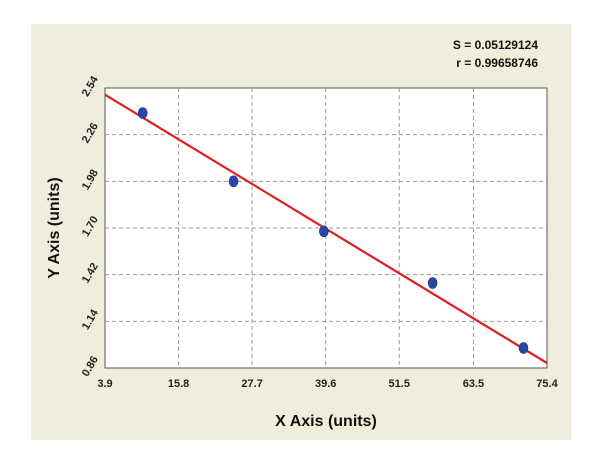 The image size is (600, 468). What do you see at coordinates (251, 384) in the screenshot?
I see `x-tick-label: 27.7` at bounding box center [251, 384].